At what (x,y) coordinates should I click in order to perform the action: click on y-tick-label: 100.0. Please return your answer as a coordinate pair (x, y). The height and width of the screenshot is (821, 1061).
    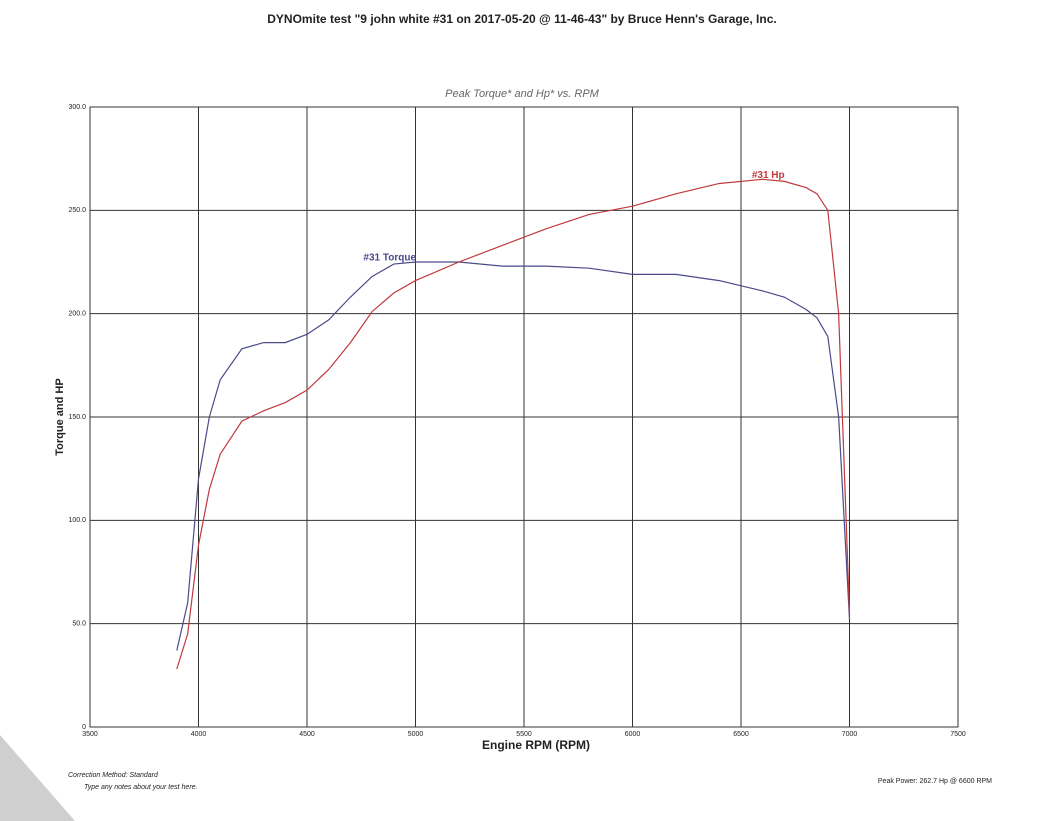
    Looking at the image, I should click on (77, 520).